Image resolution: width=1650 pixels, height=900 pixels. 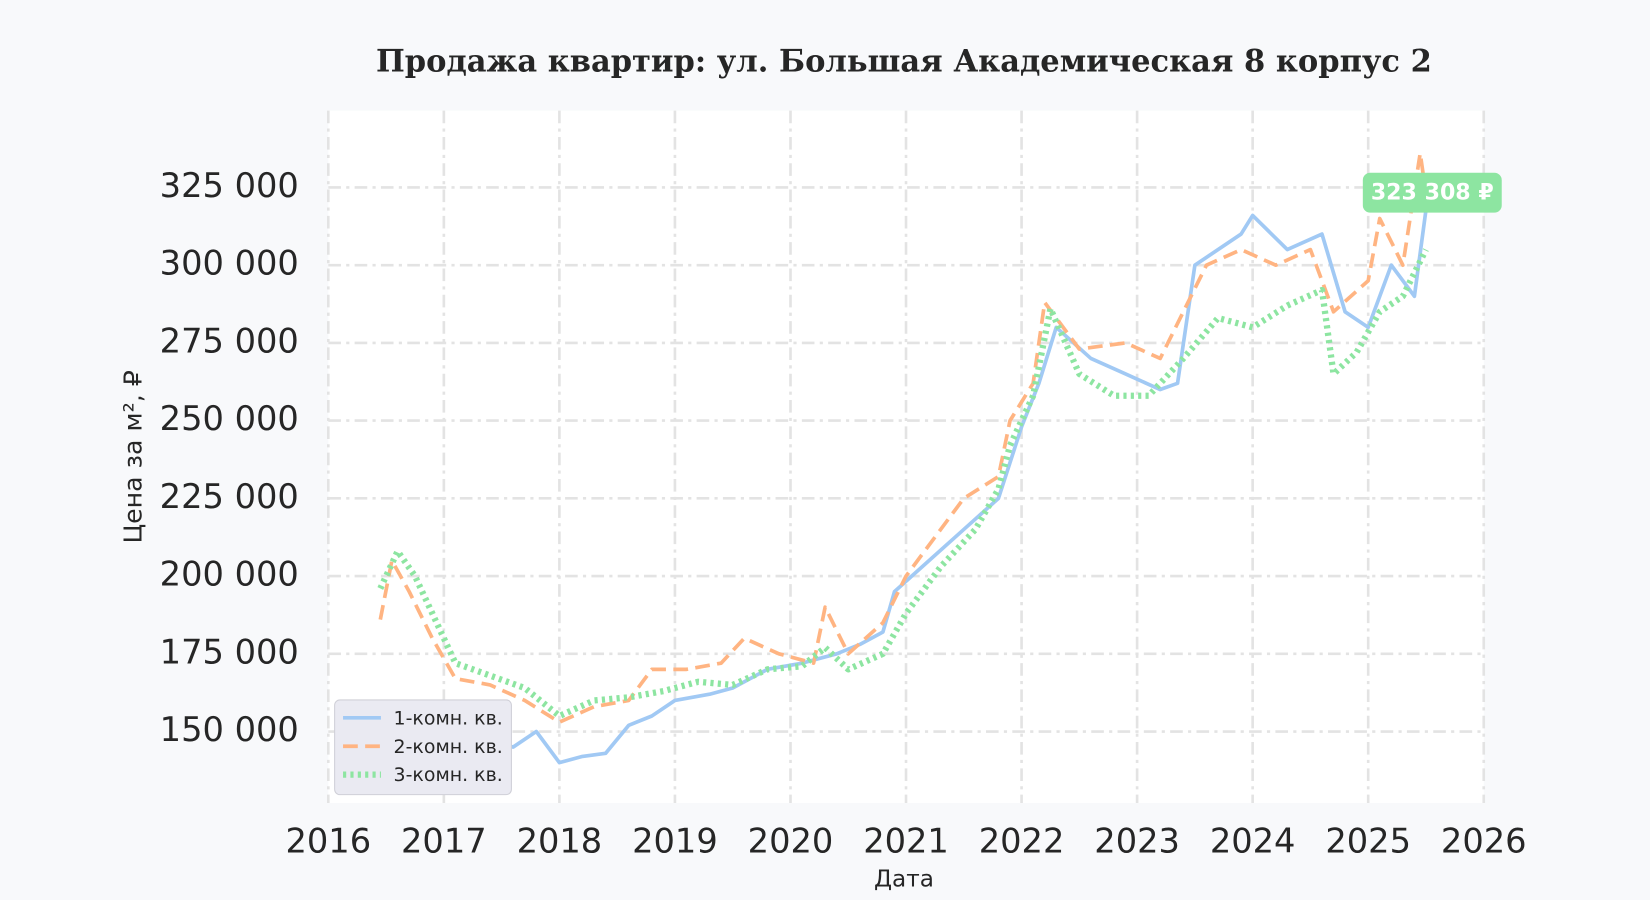 I want to click on annotation-box, so click(x=1432, y=192).